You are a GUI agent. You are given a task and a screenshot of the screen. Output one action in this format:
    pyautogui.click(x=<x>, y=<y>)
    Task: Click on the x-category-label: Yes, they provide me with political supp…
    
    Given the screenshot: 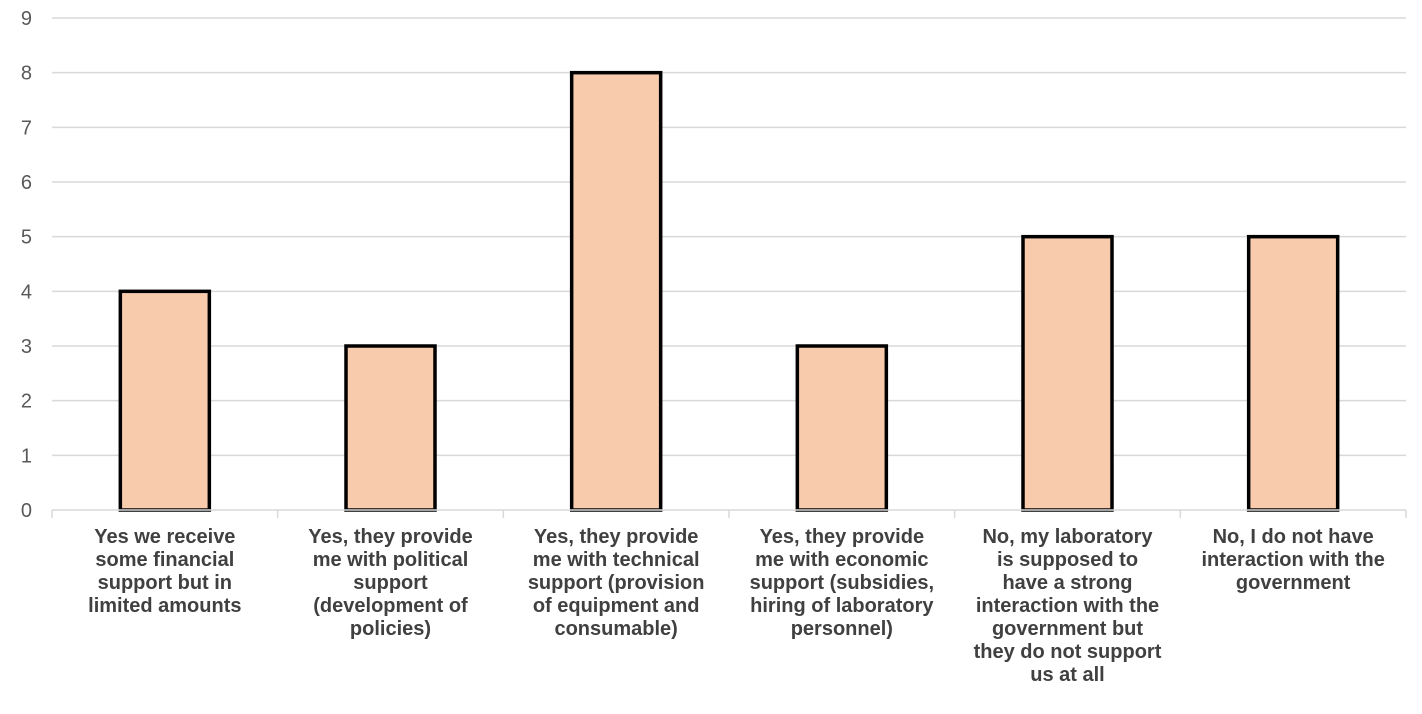 What is the action you would take?
    pyautogui.click(x=390, y=583)
    